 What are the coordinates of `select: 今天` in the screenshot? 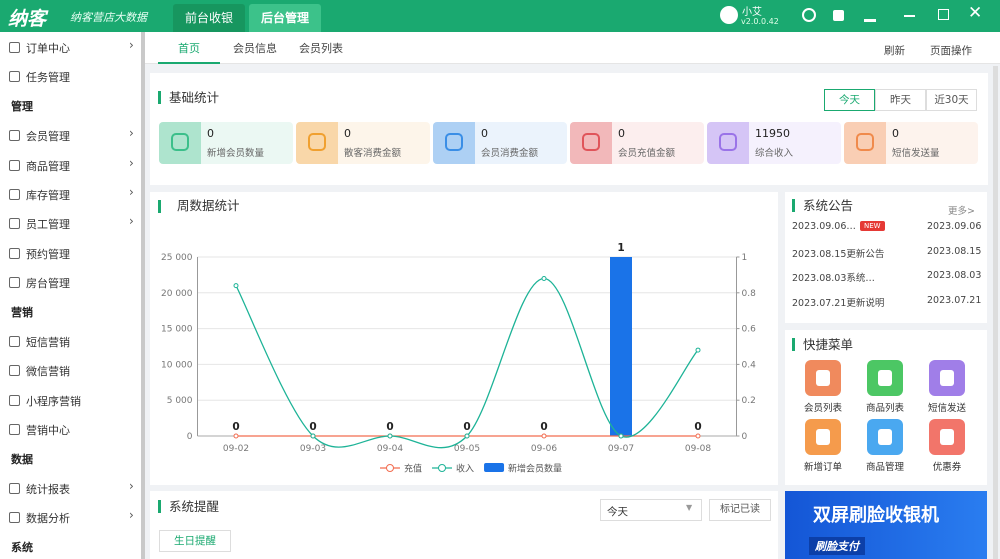 It's located at (651, 510).